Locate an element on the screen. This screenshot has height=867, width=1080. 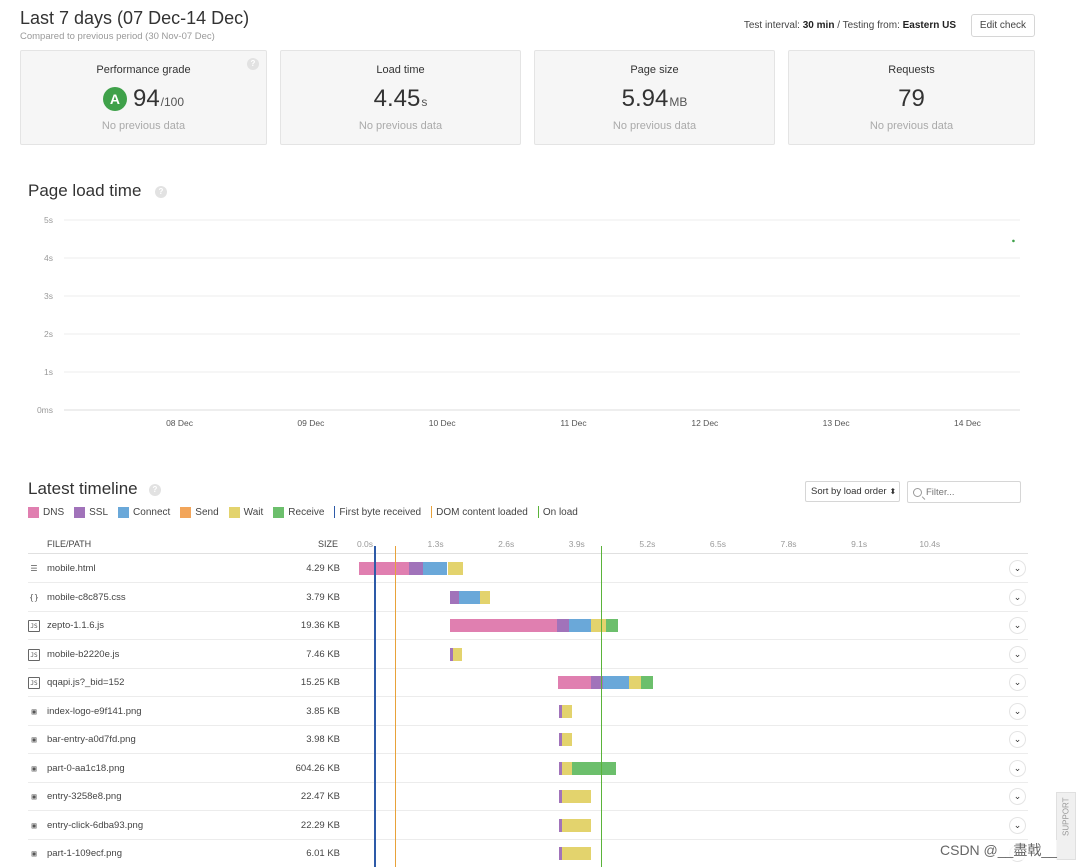
location-value: Eastern US is located at coordinates (929, 25).